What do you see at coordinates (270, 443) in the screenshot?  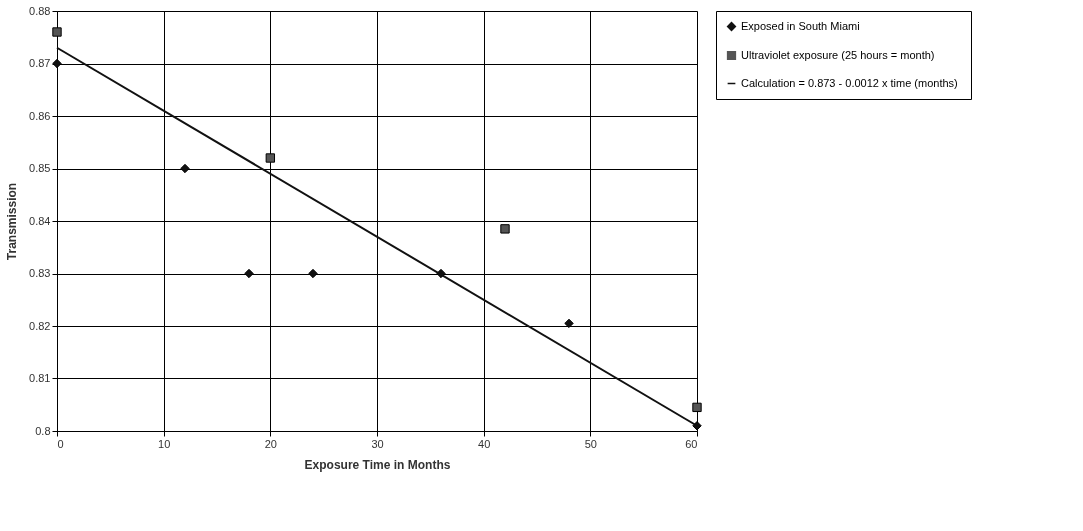 I see `x-tick-label: 20` at bounding box center [270, 443].